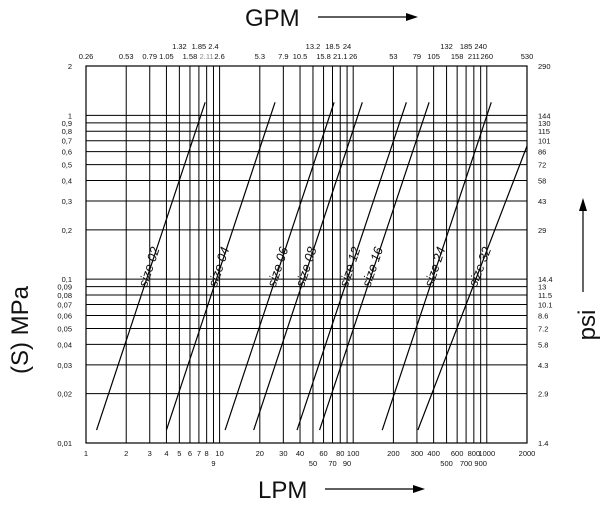 This screenshot has height=505, width=600. Describe the element at coordinates (433, 453) in the screenshot. I see `x-tick-label-400: 400` at that location.